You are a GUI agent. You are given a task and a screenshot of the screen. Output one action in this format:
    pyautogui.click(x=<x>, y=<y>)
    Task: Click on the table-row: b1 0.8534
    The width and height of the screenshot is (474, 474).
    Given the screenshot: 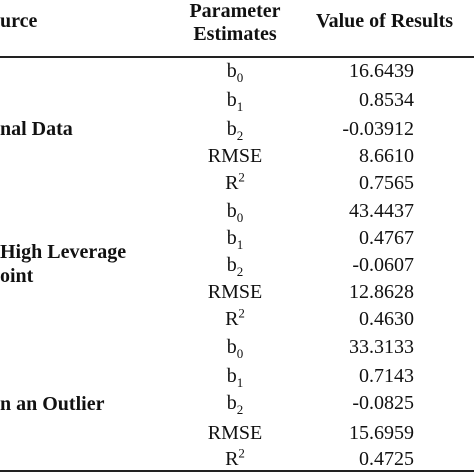 What is the action you would take?
    pyautogui.click(x=237, y=100)
    